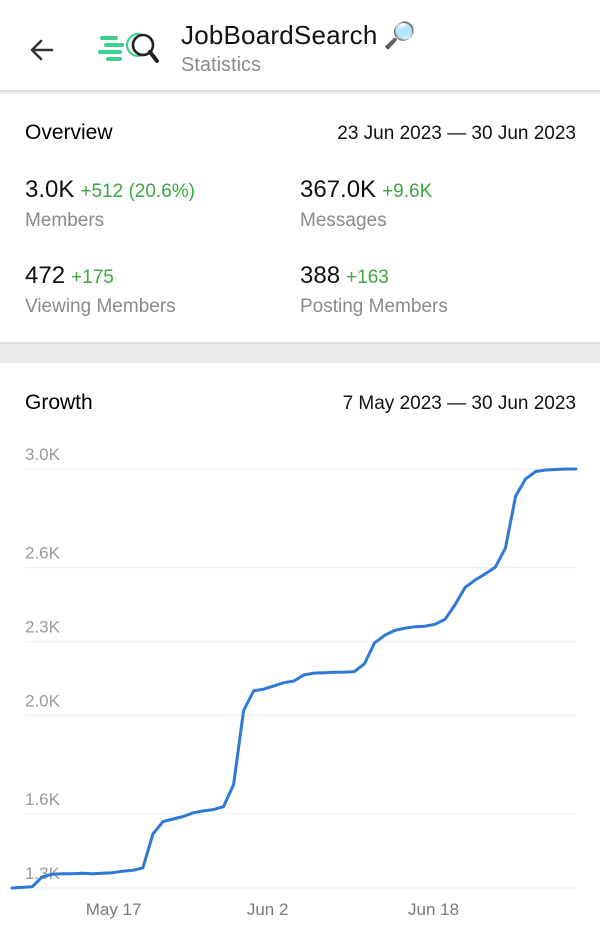 Image resolution: width=600 pixels, height=937 pixels. Describe the element at coordinates (221, 65) in the screenshot. I see `page-subtitle: Statistics` at that location.